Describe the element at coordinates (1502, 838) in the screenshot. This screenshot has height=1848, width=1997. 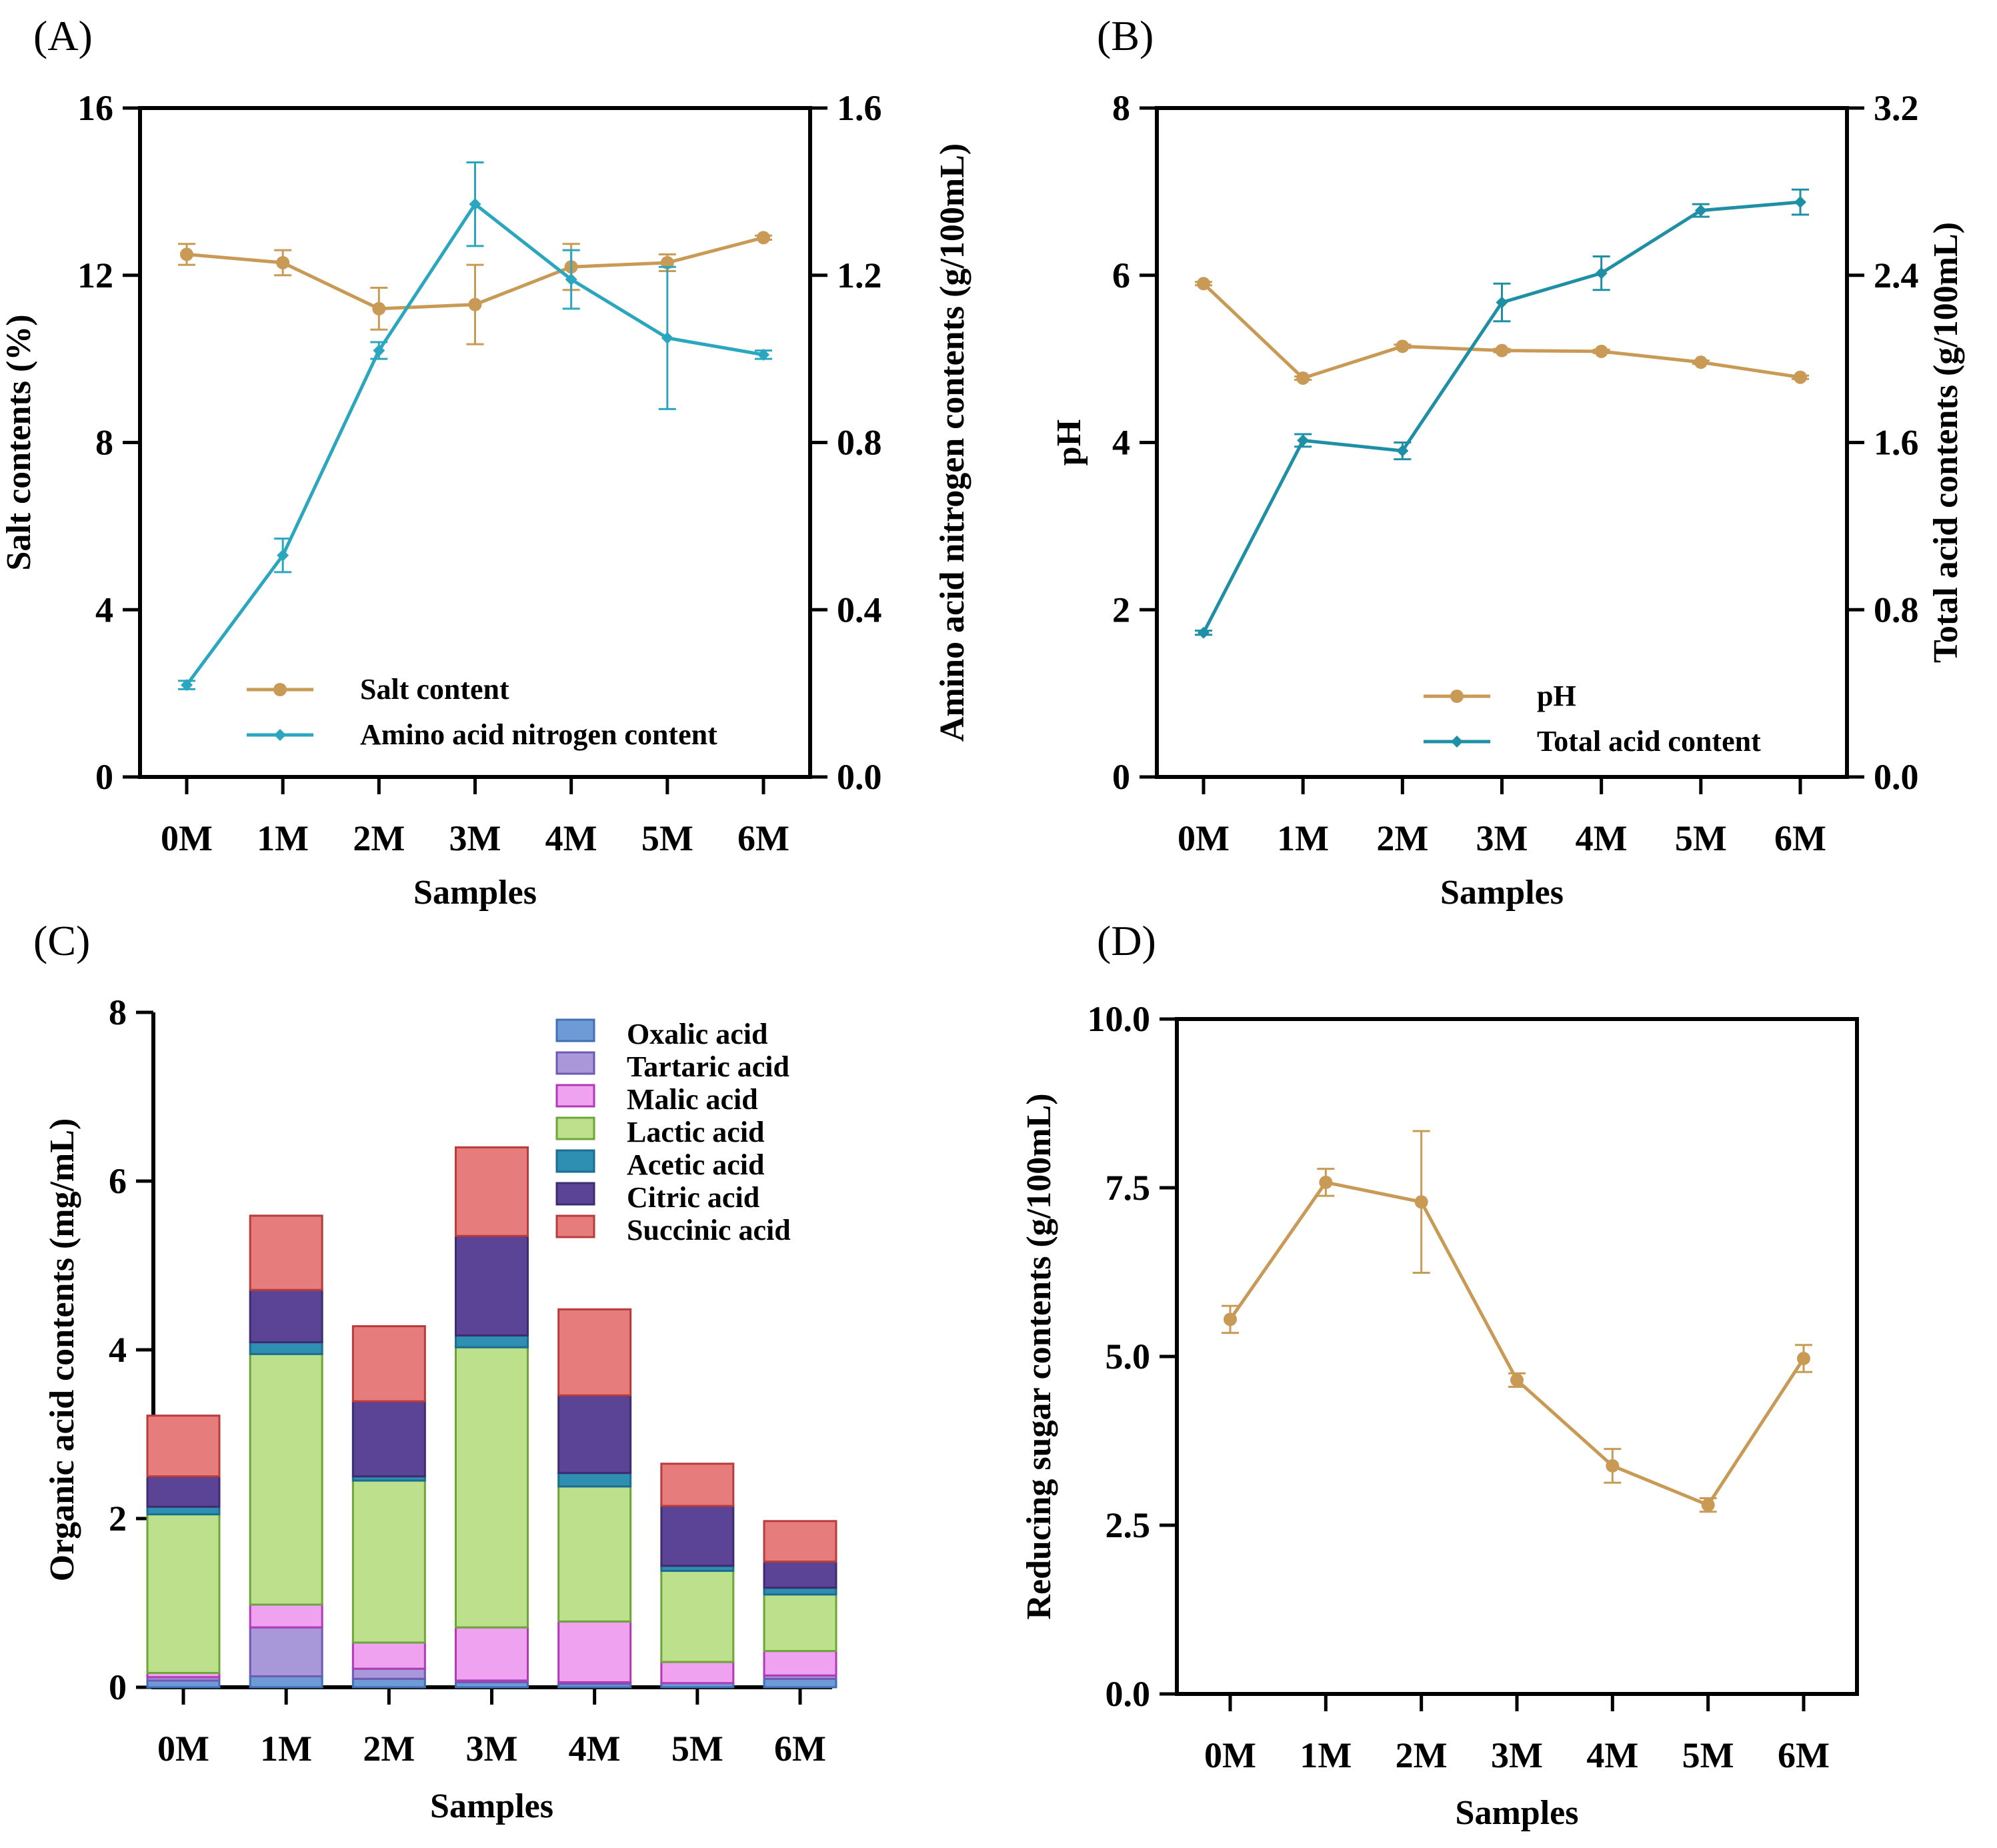
I see `x-tick-label: 3M` at that location.